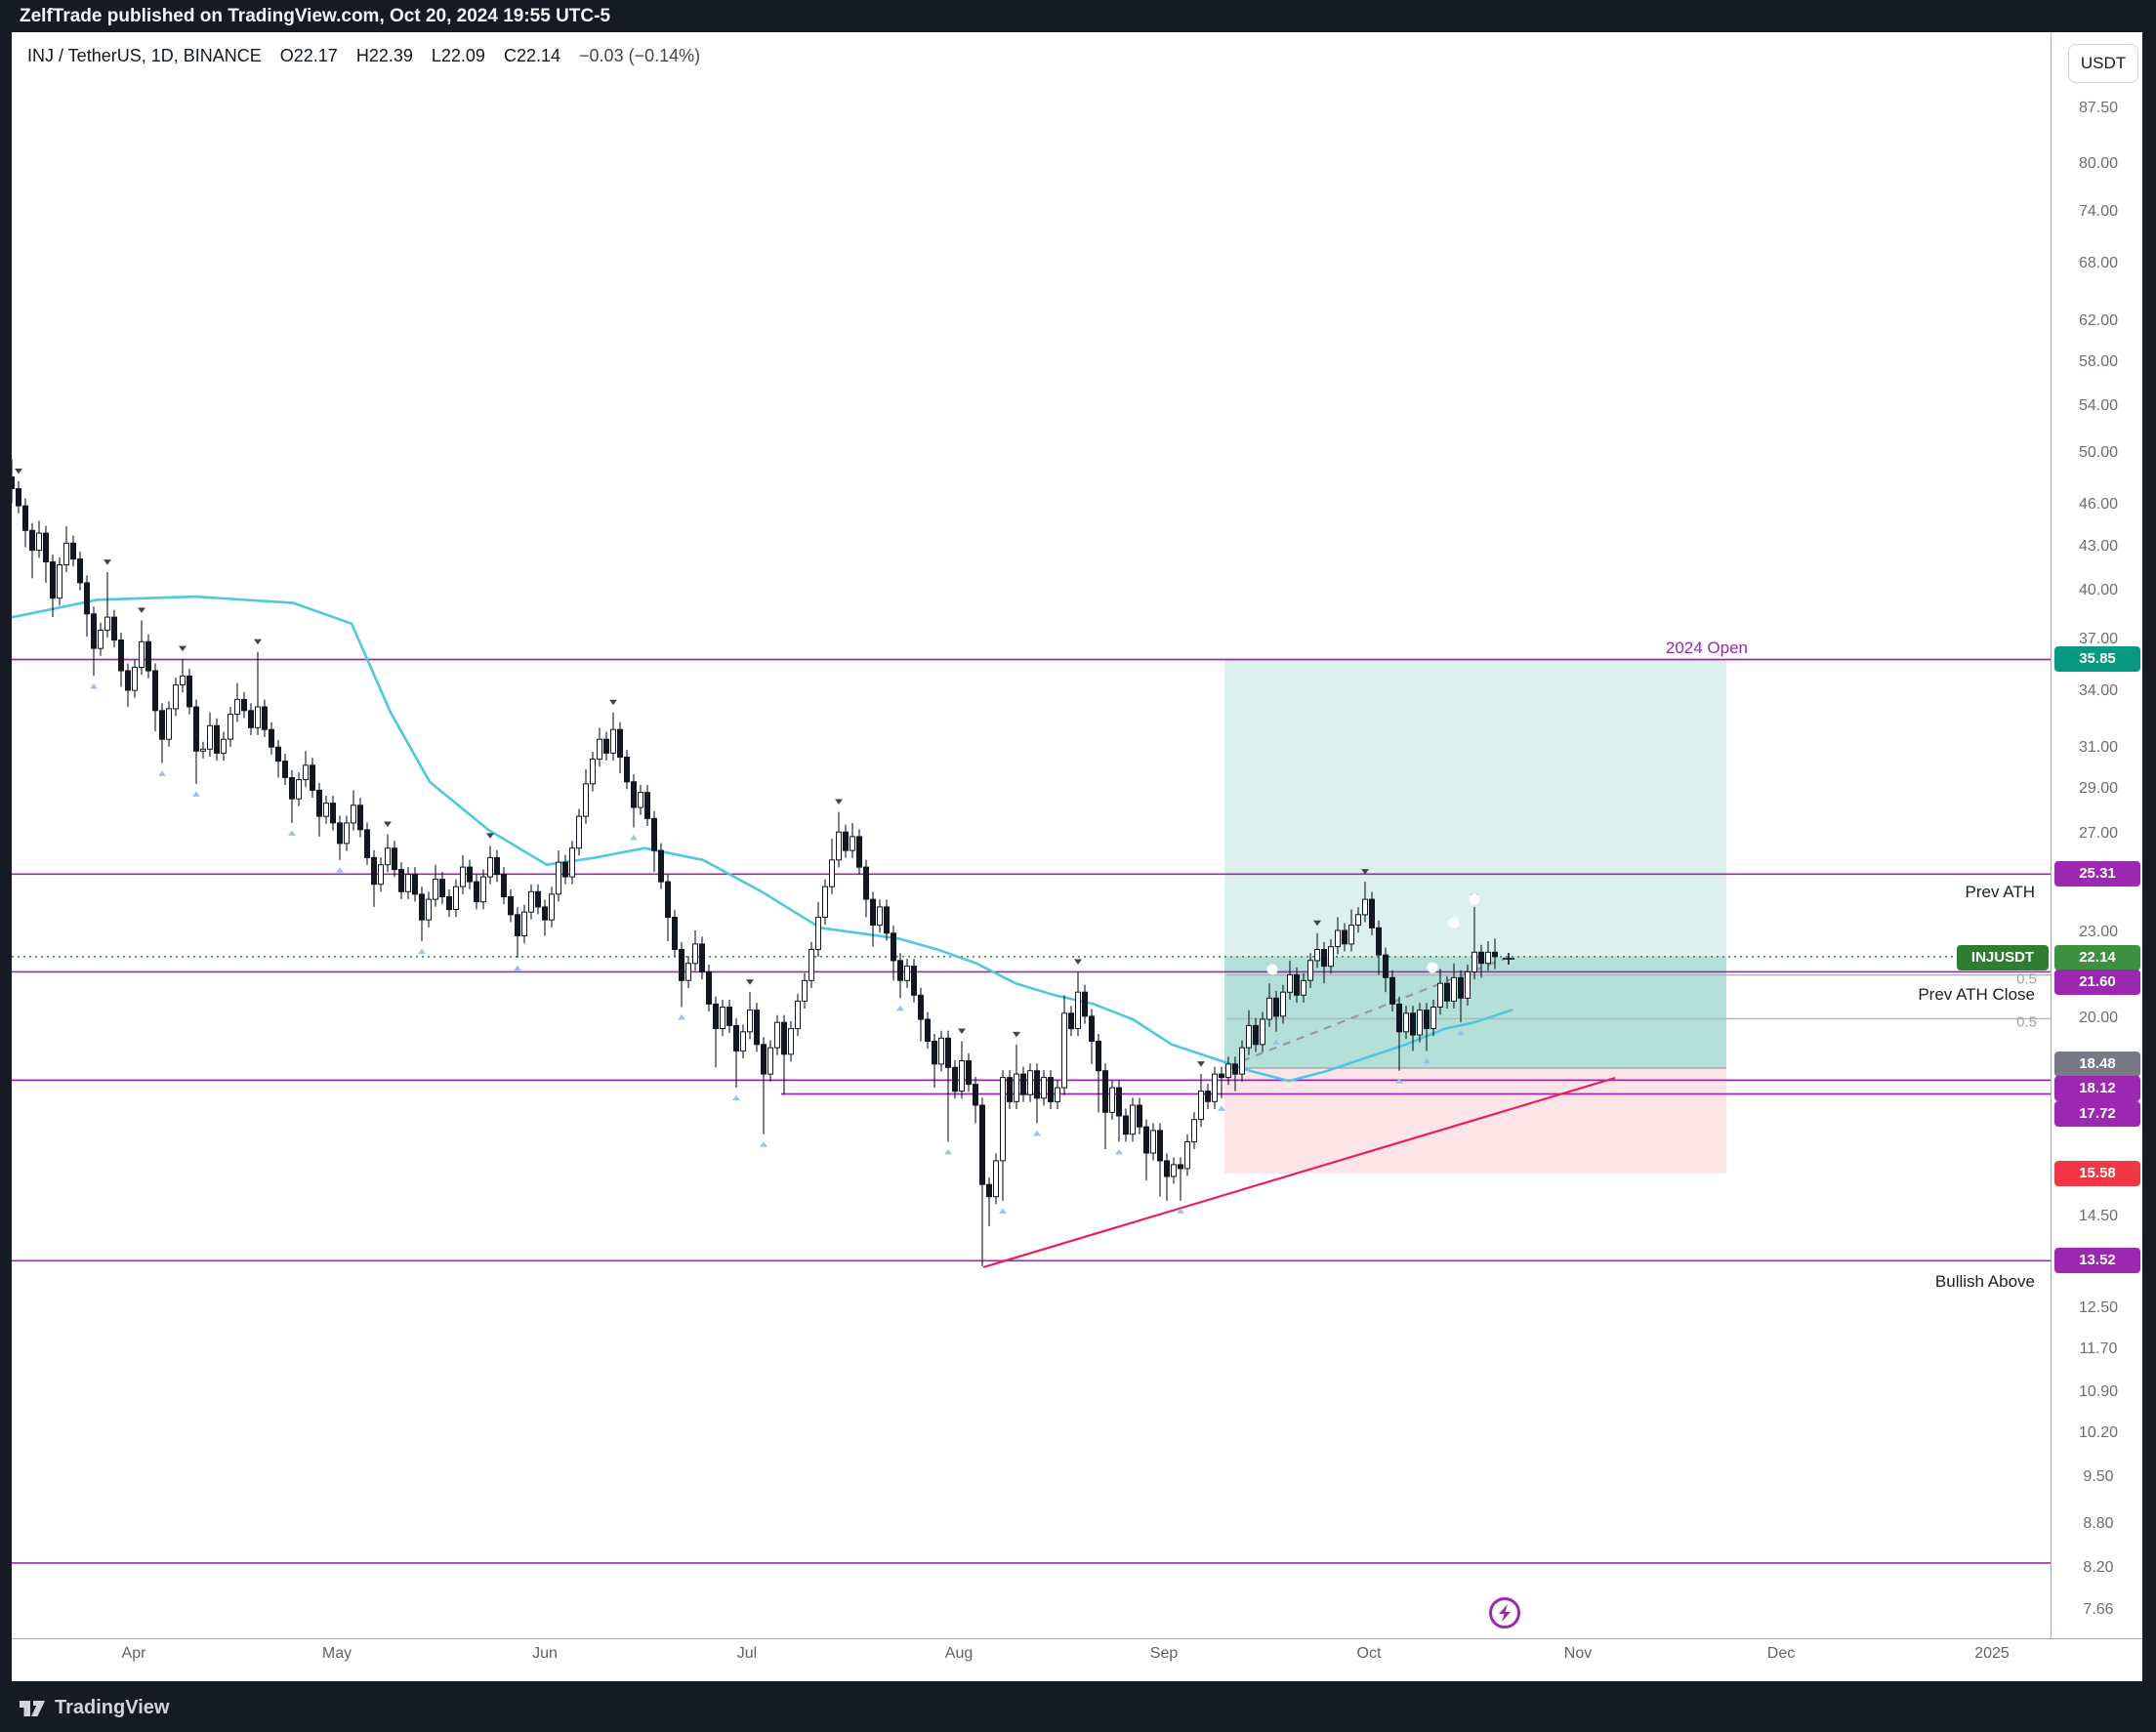 The image size is (2156, 1732). Describe the element at coordinates (2098, 1609) in the screenshot. I see `price-tick: 7.66` at that location.